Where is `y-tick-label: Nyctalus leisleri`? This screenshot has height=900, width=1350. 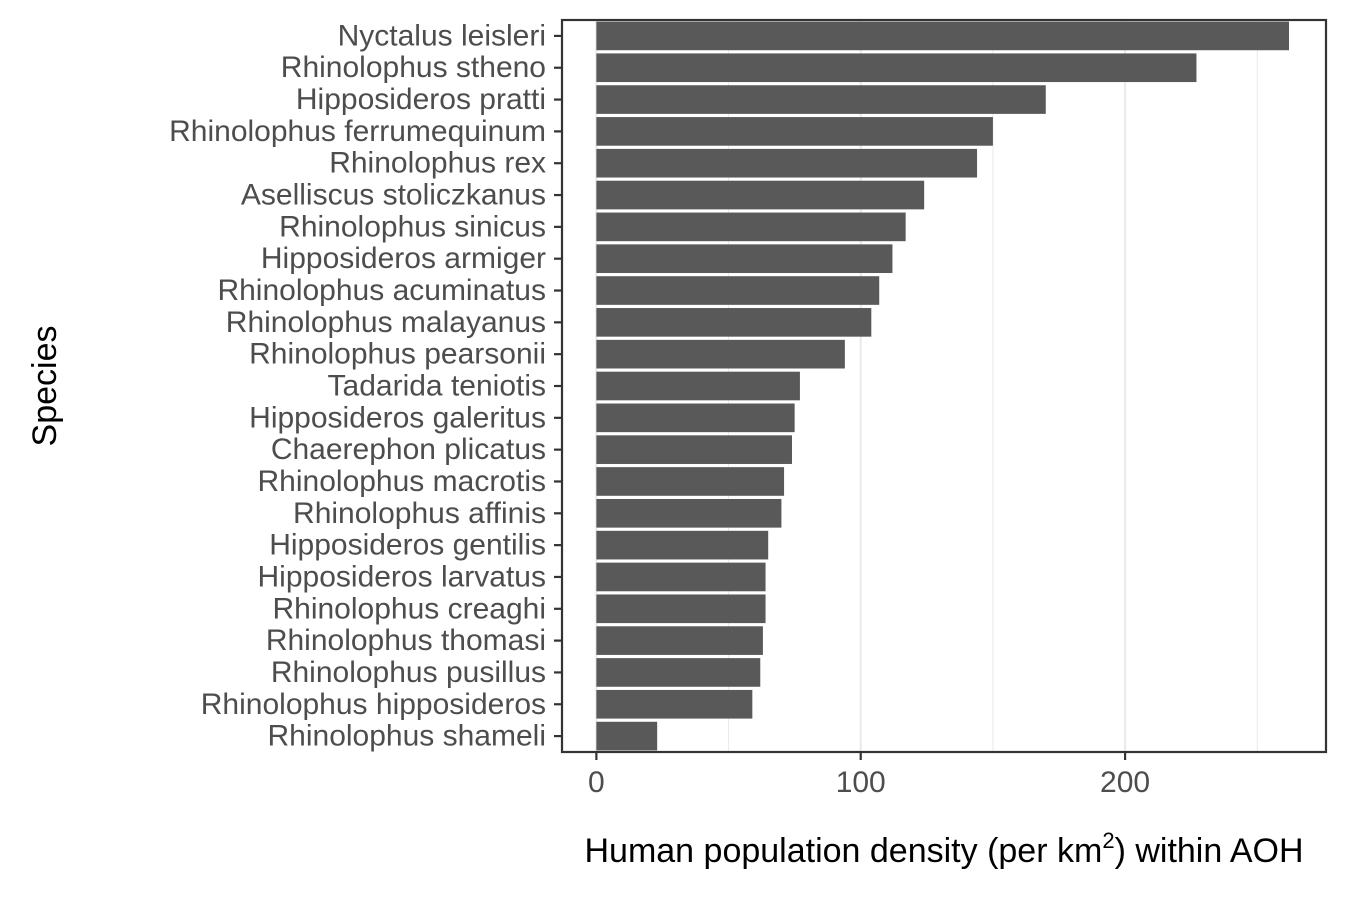 y-tick-label: Nyctalus leisleri is located at coordinates (442, 35).